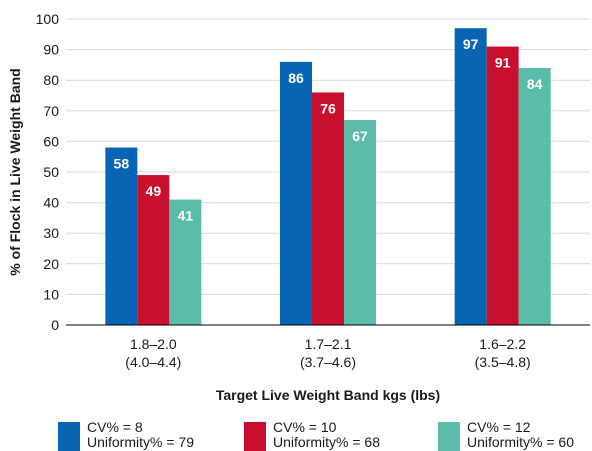  Describe the element at coordinates (328, 108) in the screenshot. I see `data-label: 76` at that location.